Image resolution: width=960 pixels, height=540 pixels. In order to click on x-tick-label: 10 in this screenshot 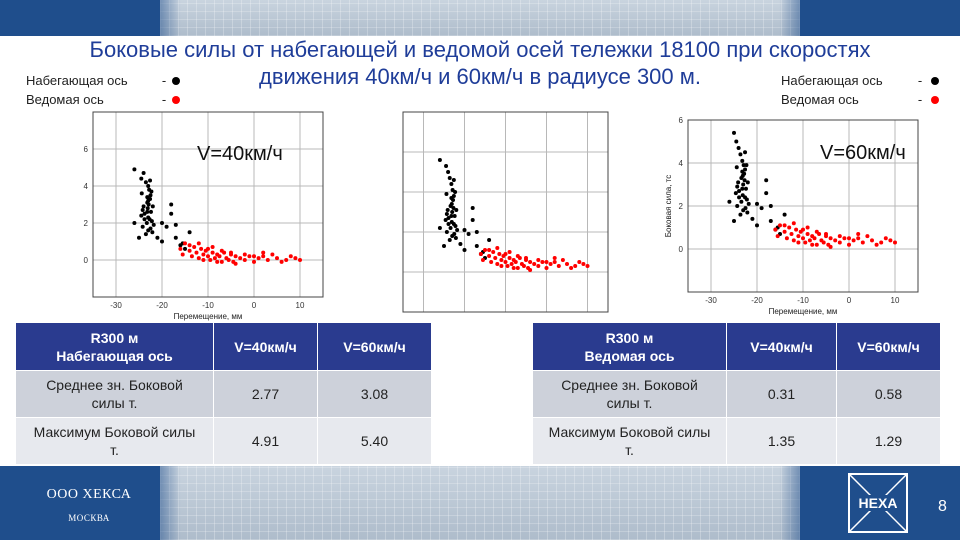, I will do `click(895, 300)`.